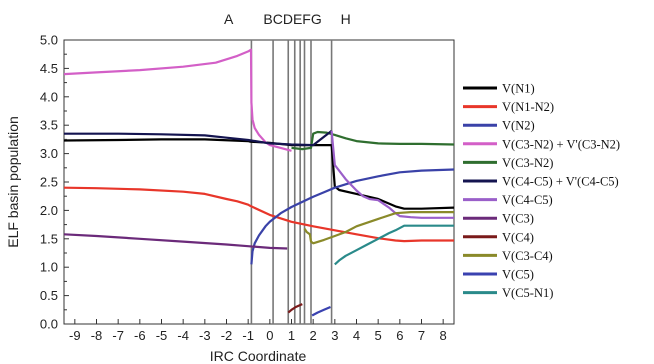  What do you see at coordinates (49, 267) in the screenshot?
I see `y-tick-label: 1.0` at bounding box center [49, 267].